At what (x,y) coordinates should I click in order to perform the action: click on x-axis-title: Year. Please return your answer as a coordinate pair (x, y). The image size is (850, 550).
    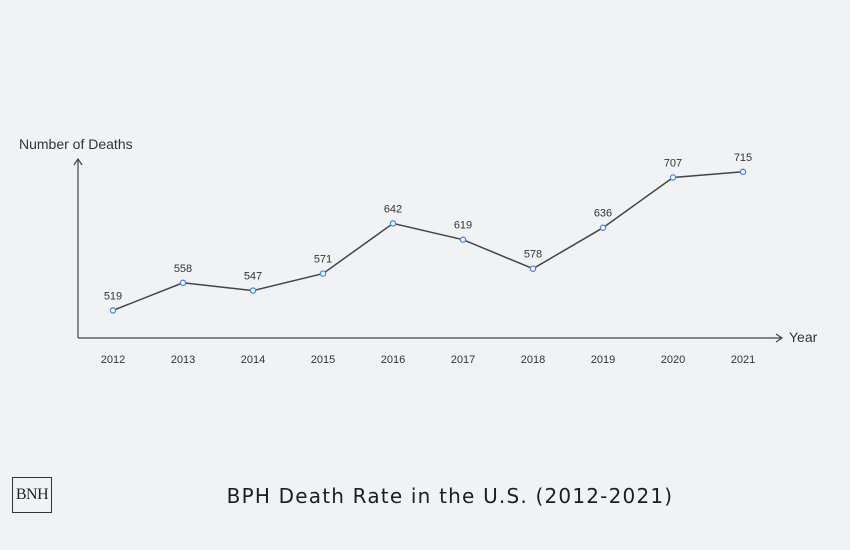
    Looking at the image, I should click on (803, 337).